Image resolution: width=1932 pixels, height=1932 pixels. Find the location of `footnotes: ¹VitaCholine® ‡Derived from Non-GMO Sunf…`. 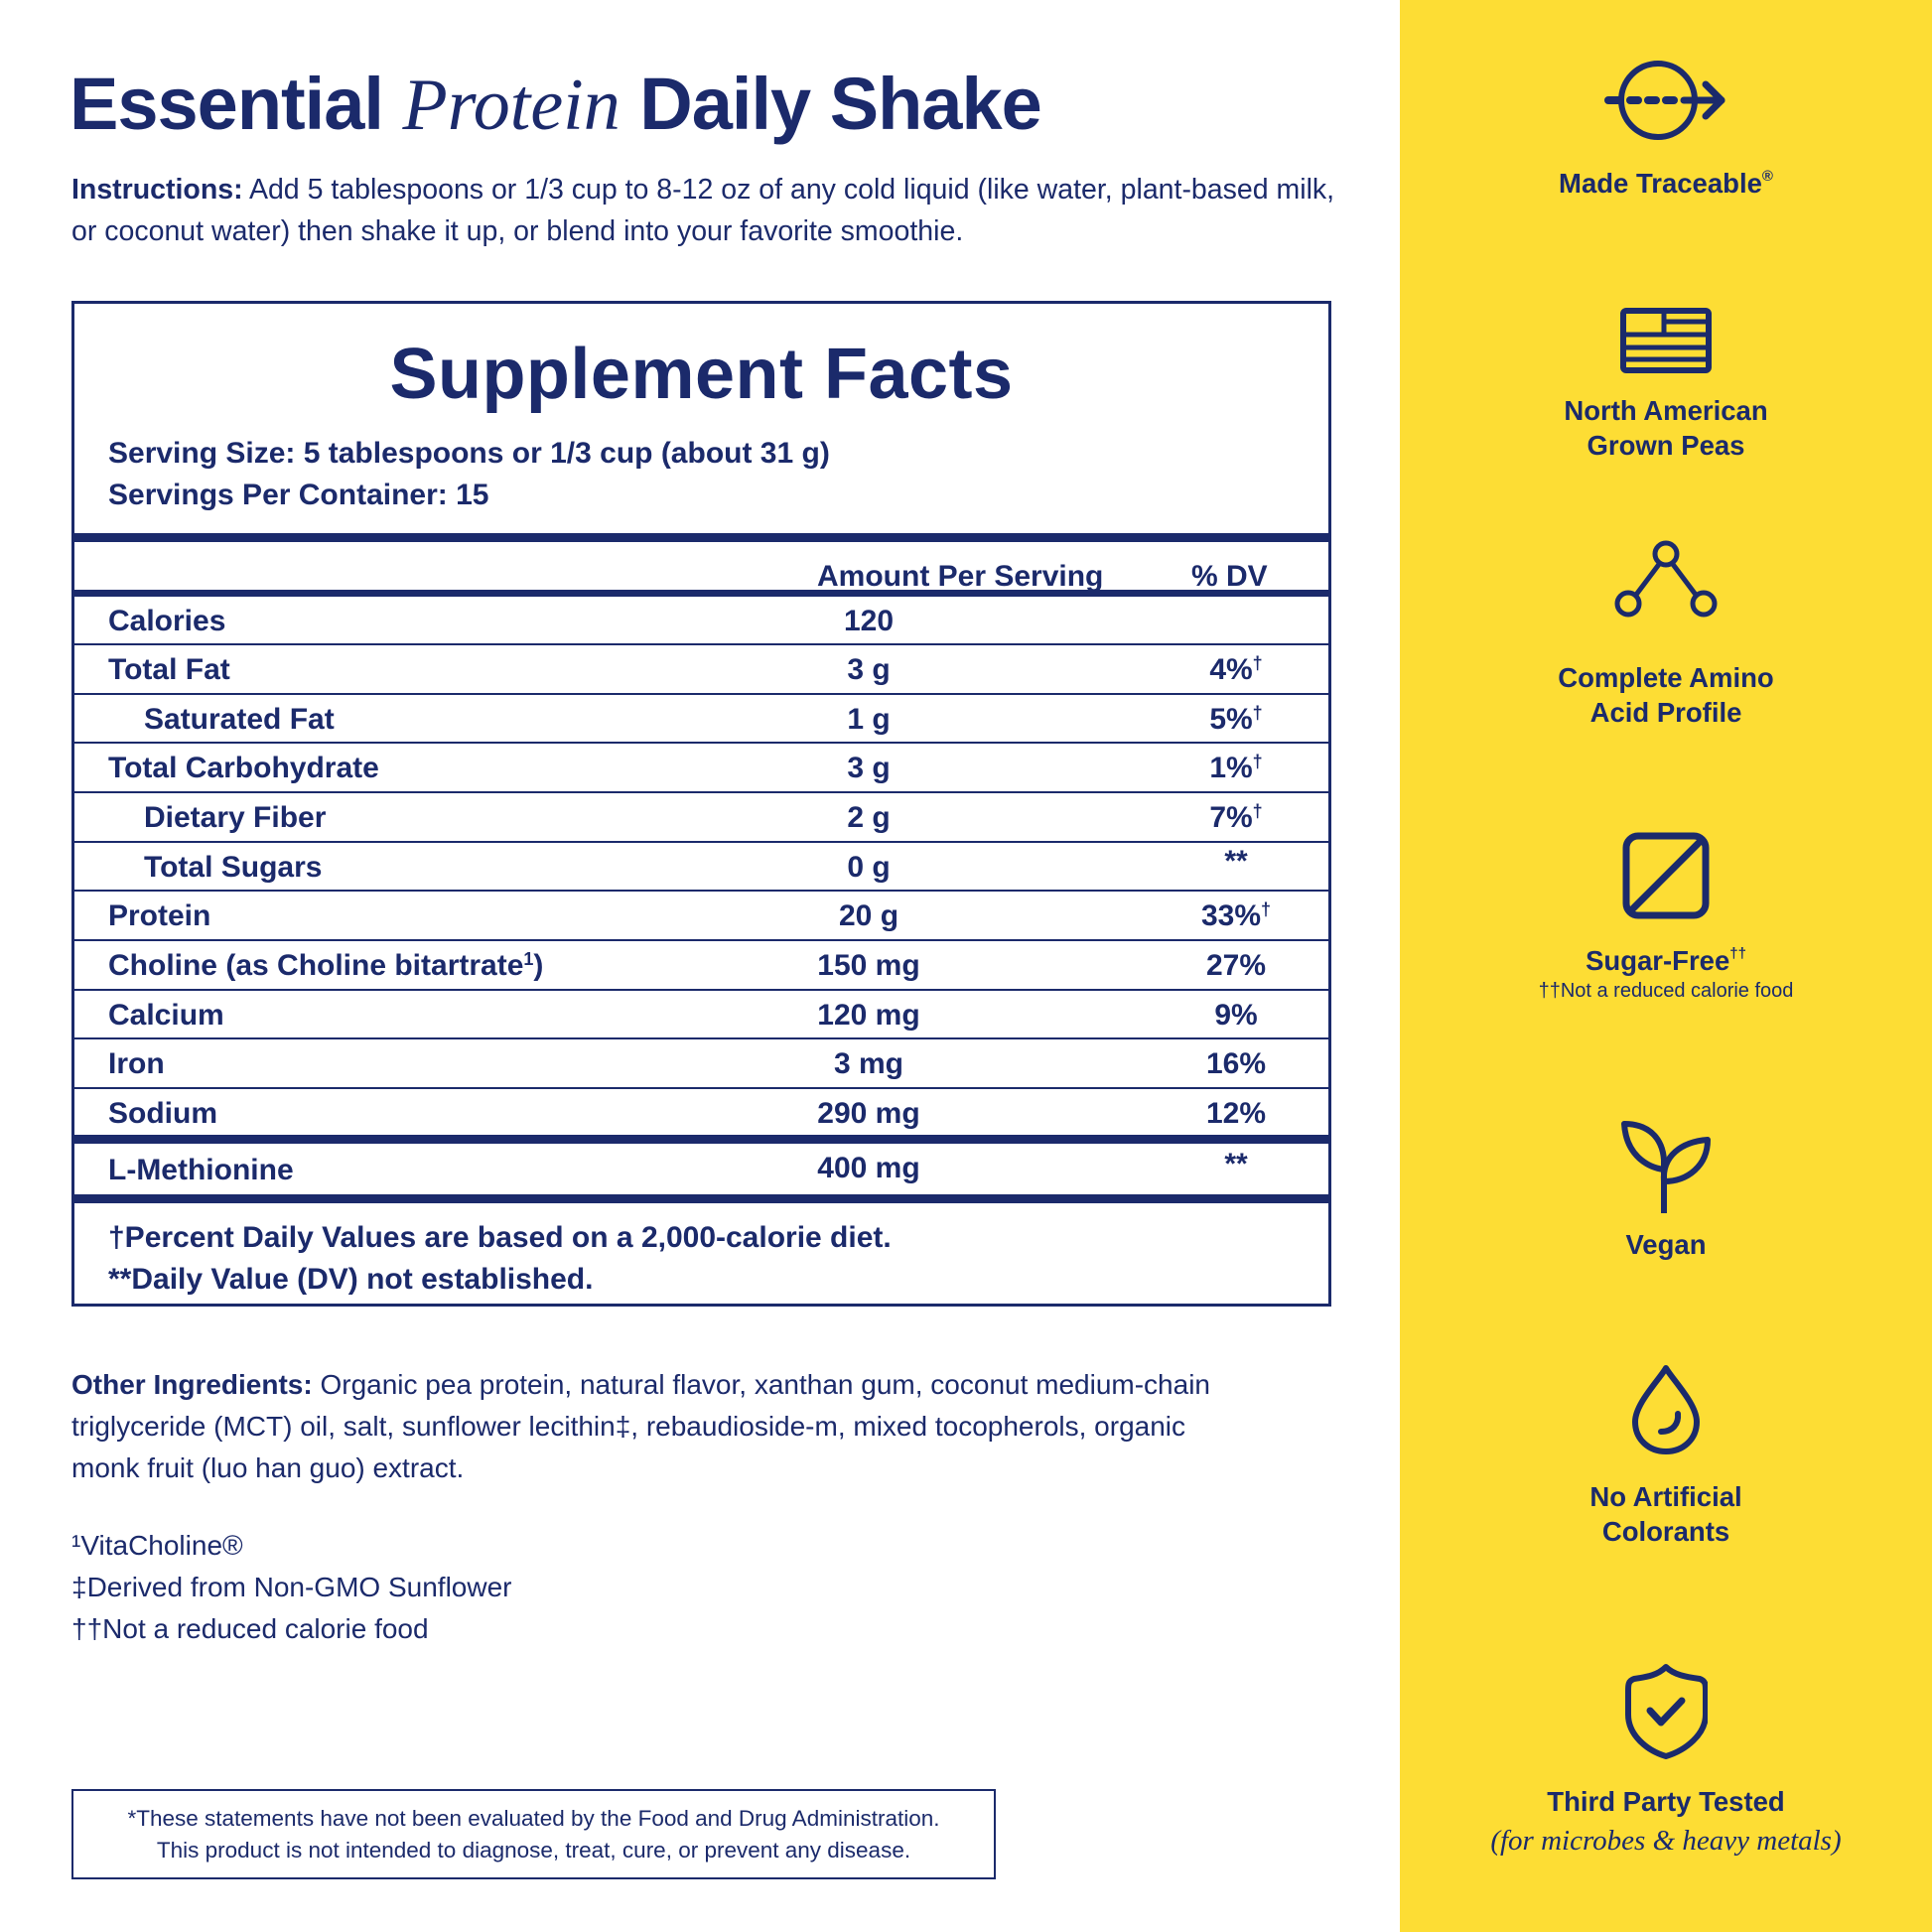

footnotes: ¹VitaCholine® ‡Derived from Non-GMO Sunf… is located at coordinates (291, 1587).